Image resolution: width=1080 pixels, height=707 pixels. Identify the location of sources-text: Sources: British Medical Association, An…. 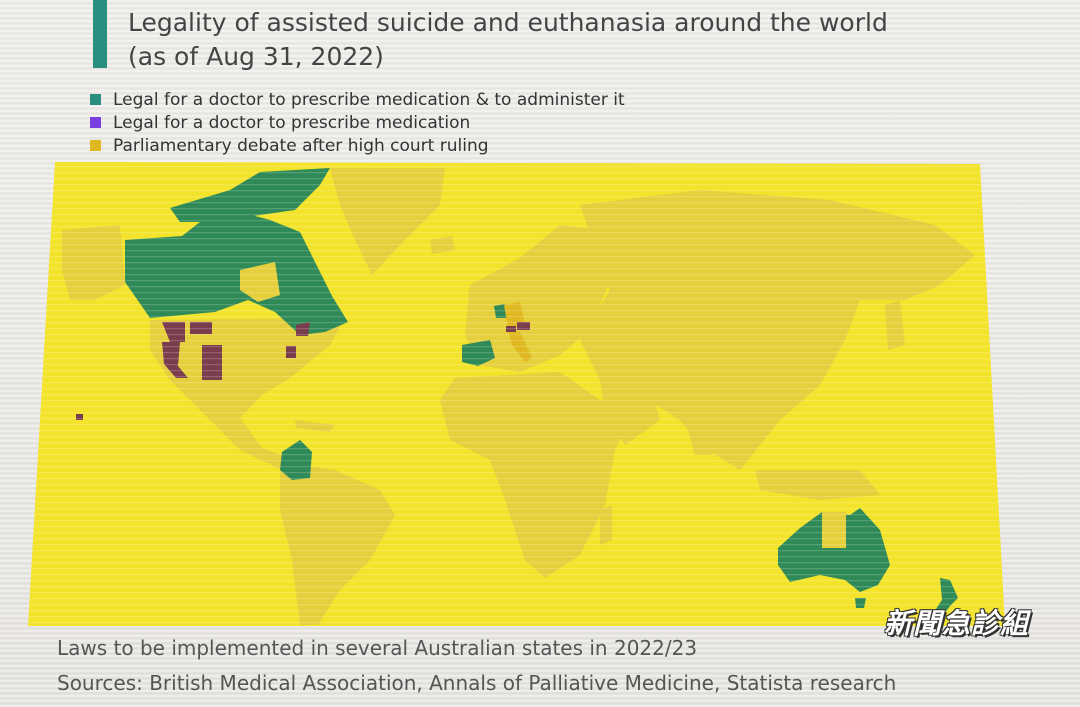
(477, 683).